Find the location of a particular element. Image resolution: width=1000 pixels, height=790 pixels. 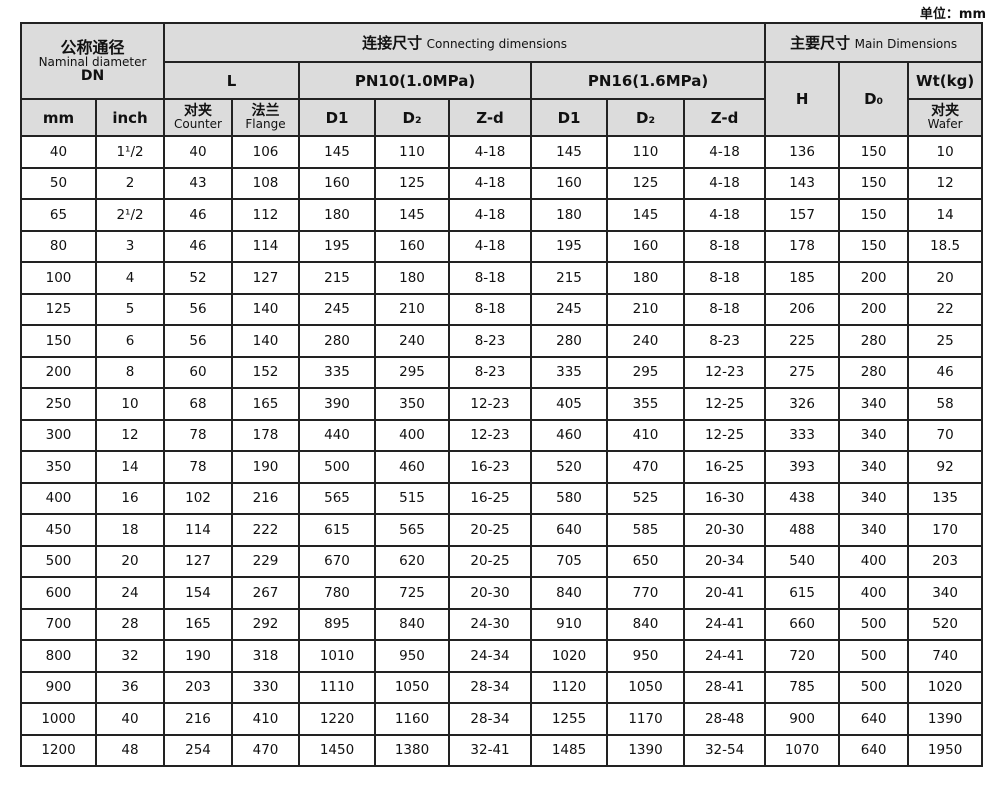

table-cell: 254 is located at coordinates (198, 750).